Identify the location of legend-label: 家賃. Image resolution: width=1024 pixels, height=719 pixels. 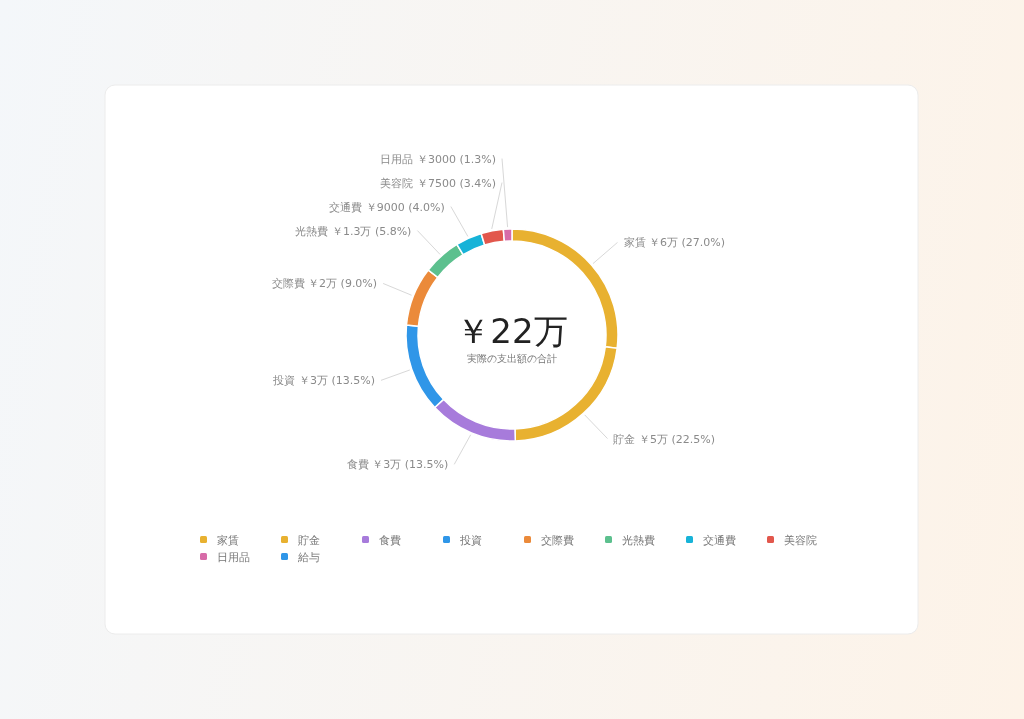
(228, 540).